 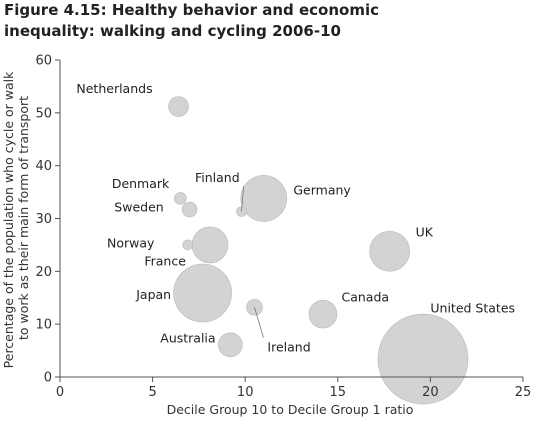 What do you see at coordinates (43, 325) in the screenshot?
I see `y-tick-label: 10` at bounding box center [43, 325].